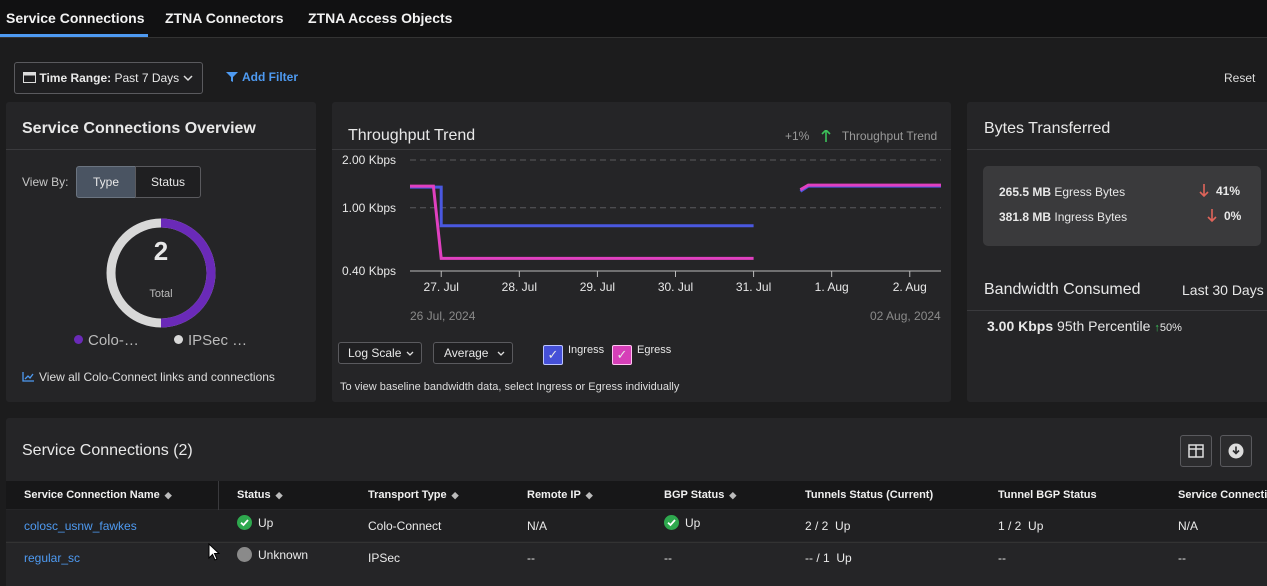  What do you see at coordinates (244, 554) in the screenshot?
I see `unknown-status-icon` at bounding box center [244, 554].